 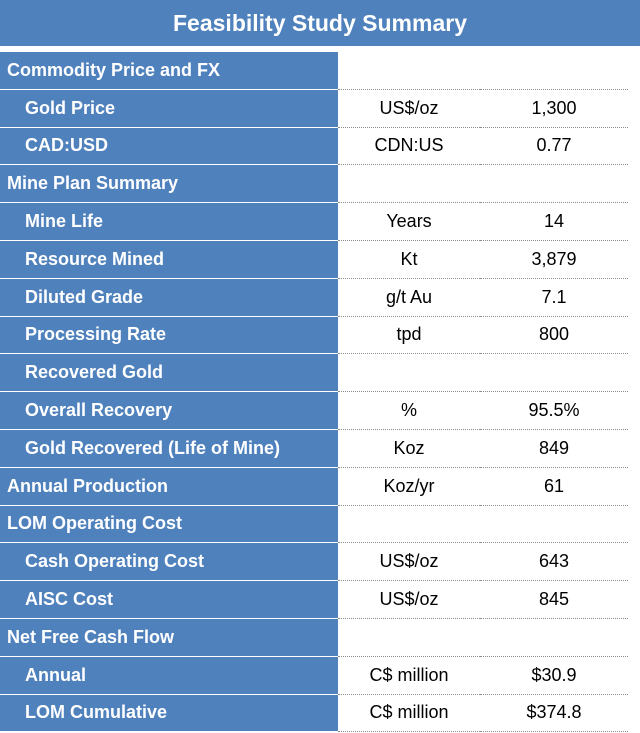 I want to click on table-row: Mine Plan Summary, so click(x=320, y=184).